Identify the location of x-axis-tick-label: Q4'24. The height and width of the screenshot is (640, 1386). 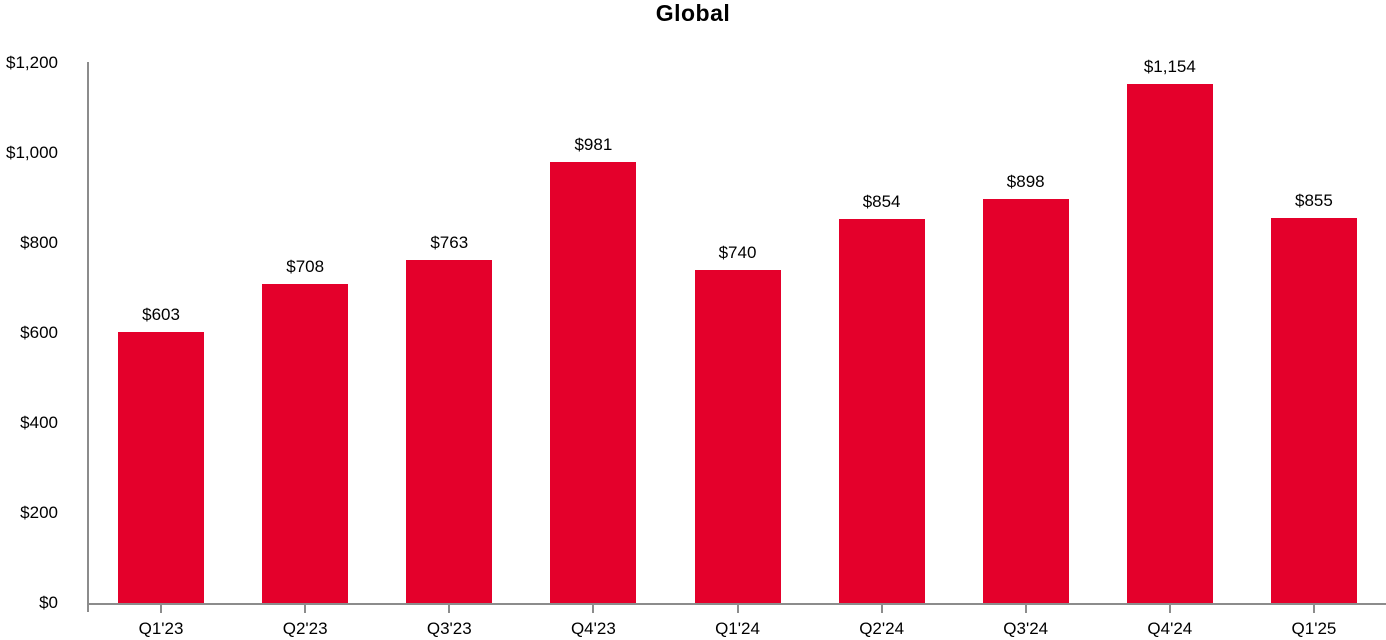
(1170, 628).